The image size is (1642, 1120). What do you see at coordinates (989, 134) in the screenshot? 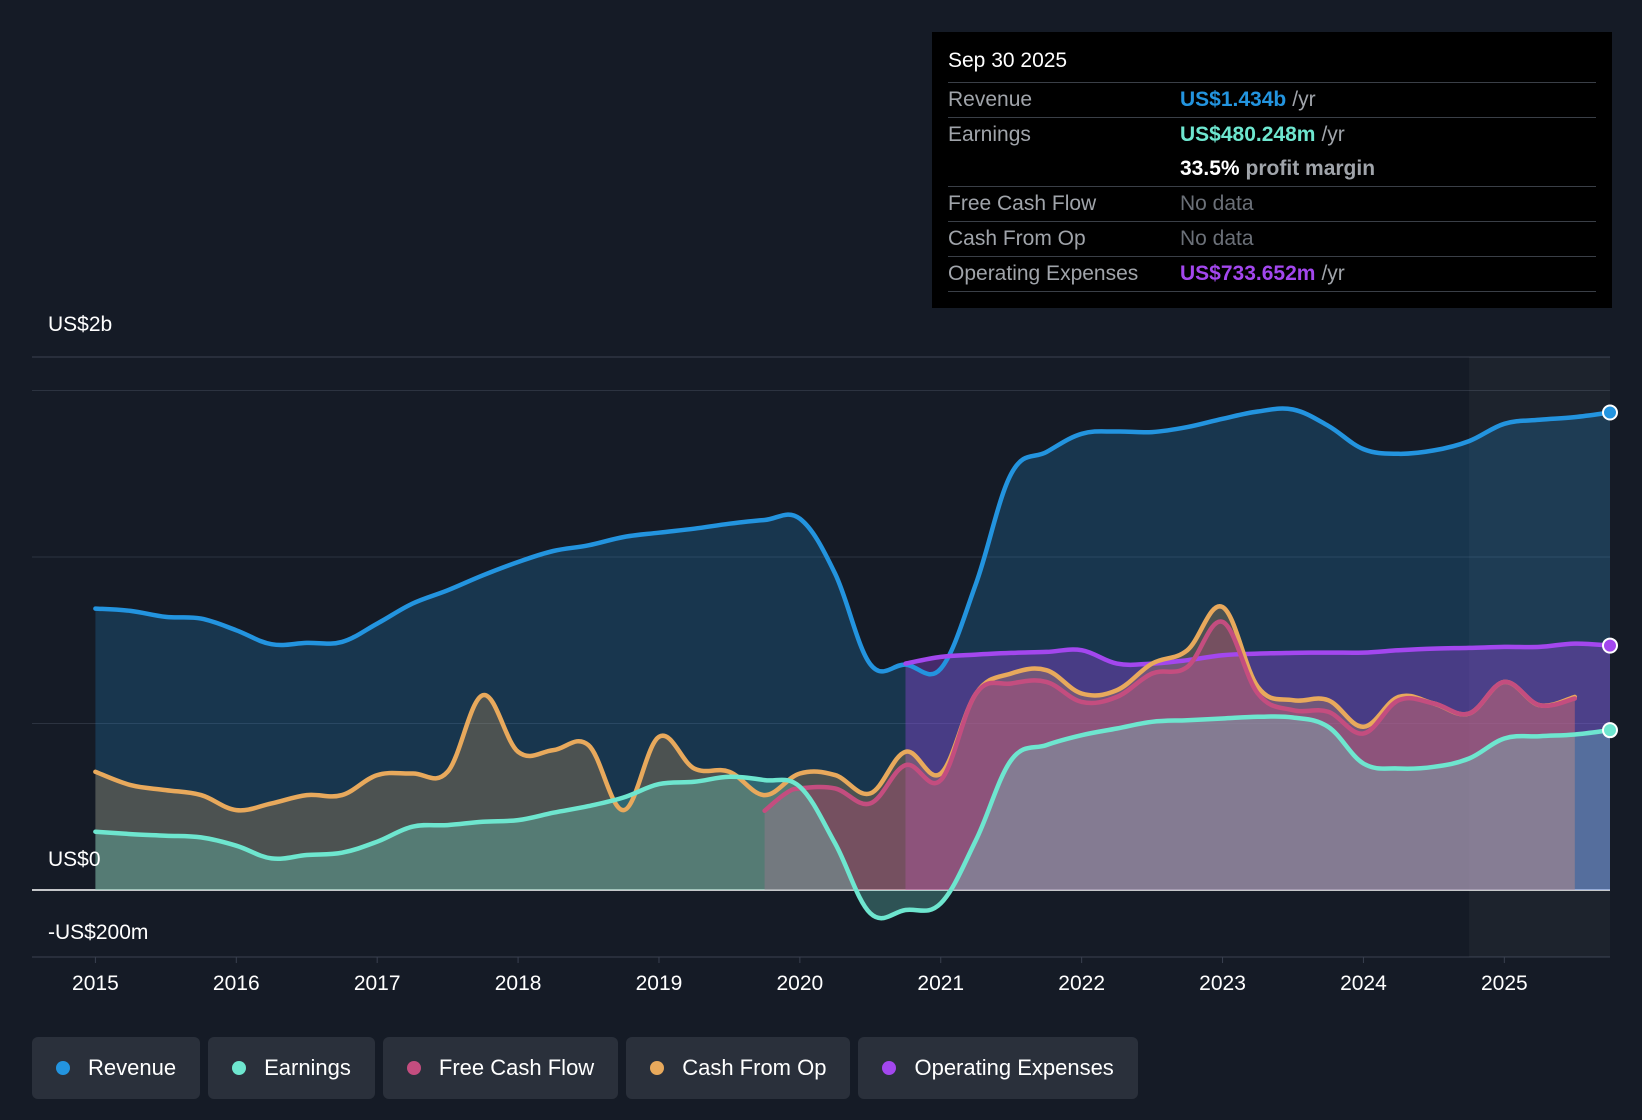
I see `tooltip-label: Earnings` at bounding box center [989, 134].